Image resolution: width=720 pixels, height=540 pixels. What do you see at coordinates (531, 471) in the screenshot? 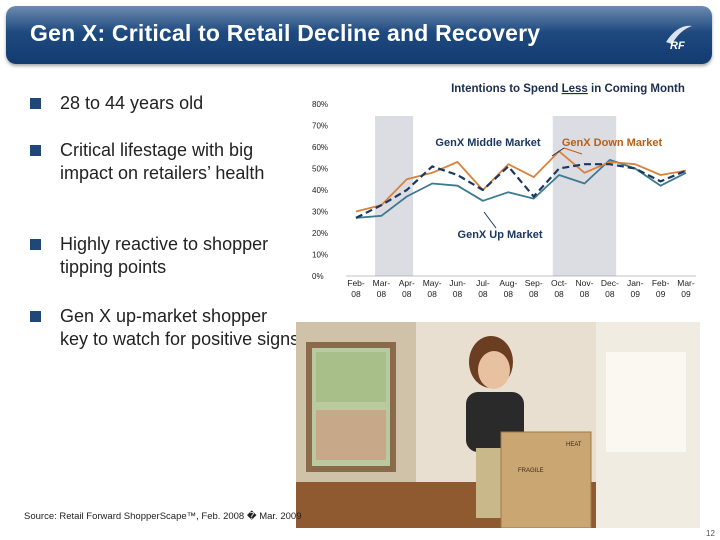
I see `box-label-fragile: FRAGILE` at bounding box center [531, 471].